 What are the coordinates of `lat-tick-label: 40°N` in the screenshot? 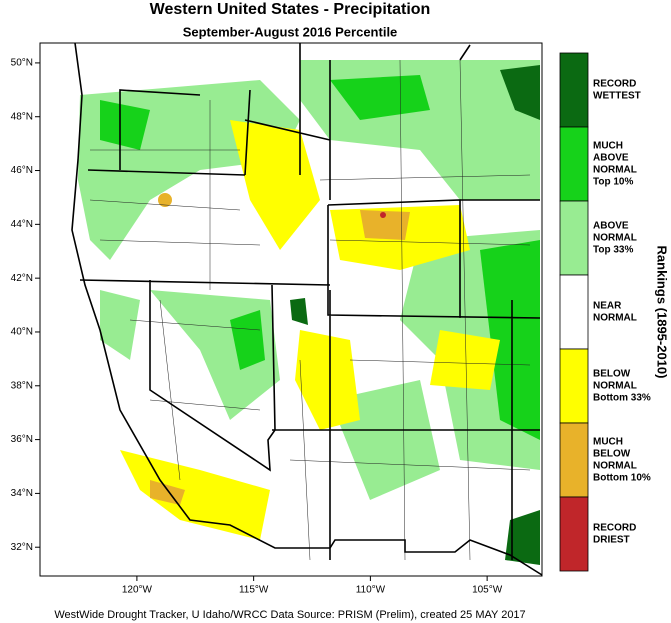 It's located at (22, 332).